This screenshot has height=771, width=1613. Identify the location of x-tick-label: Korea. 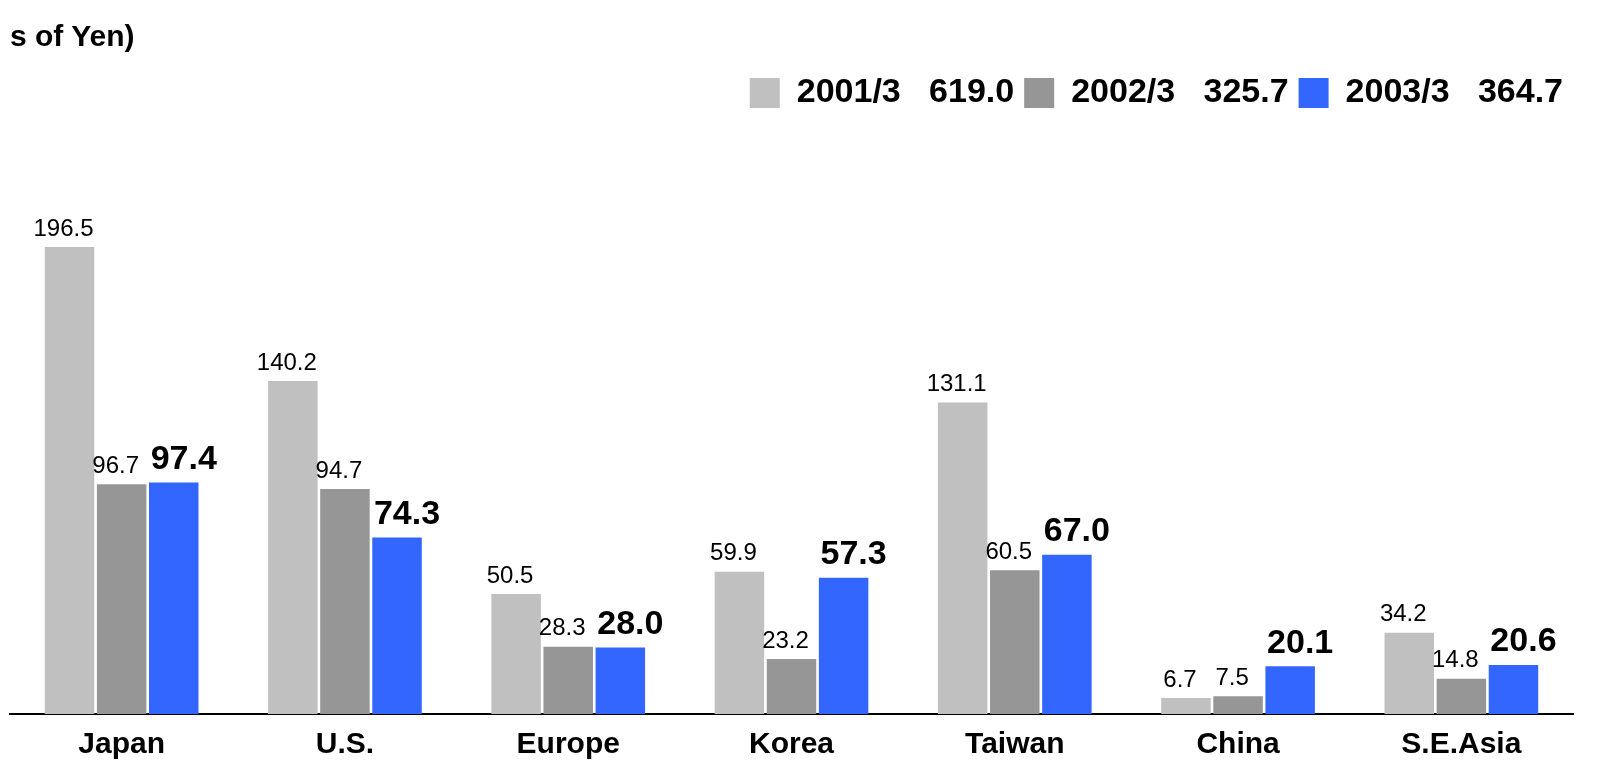
(791, 743).